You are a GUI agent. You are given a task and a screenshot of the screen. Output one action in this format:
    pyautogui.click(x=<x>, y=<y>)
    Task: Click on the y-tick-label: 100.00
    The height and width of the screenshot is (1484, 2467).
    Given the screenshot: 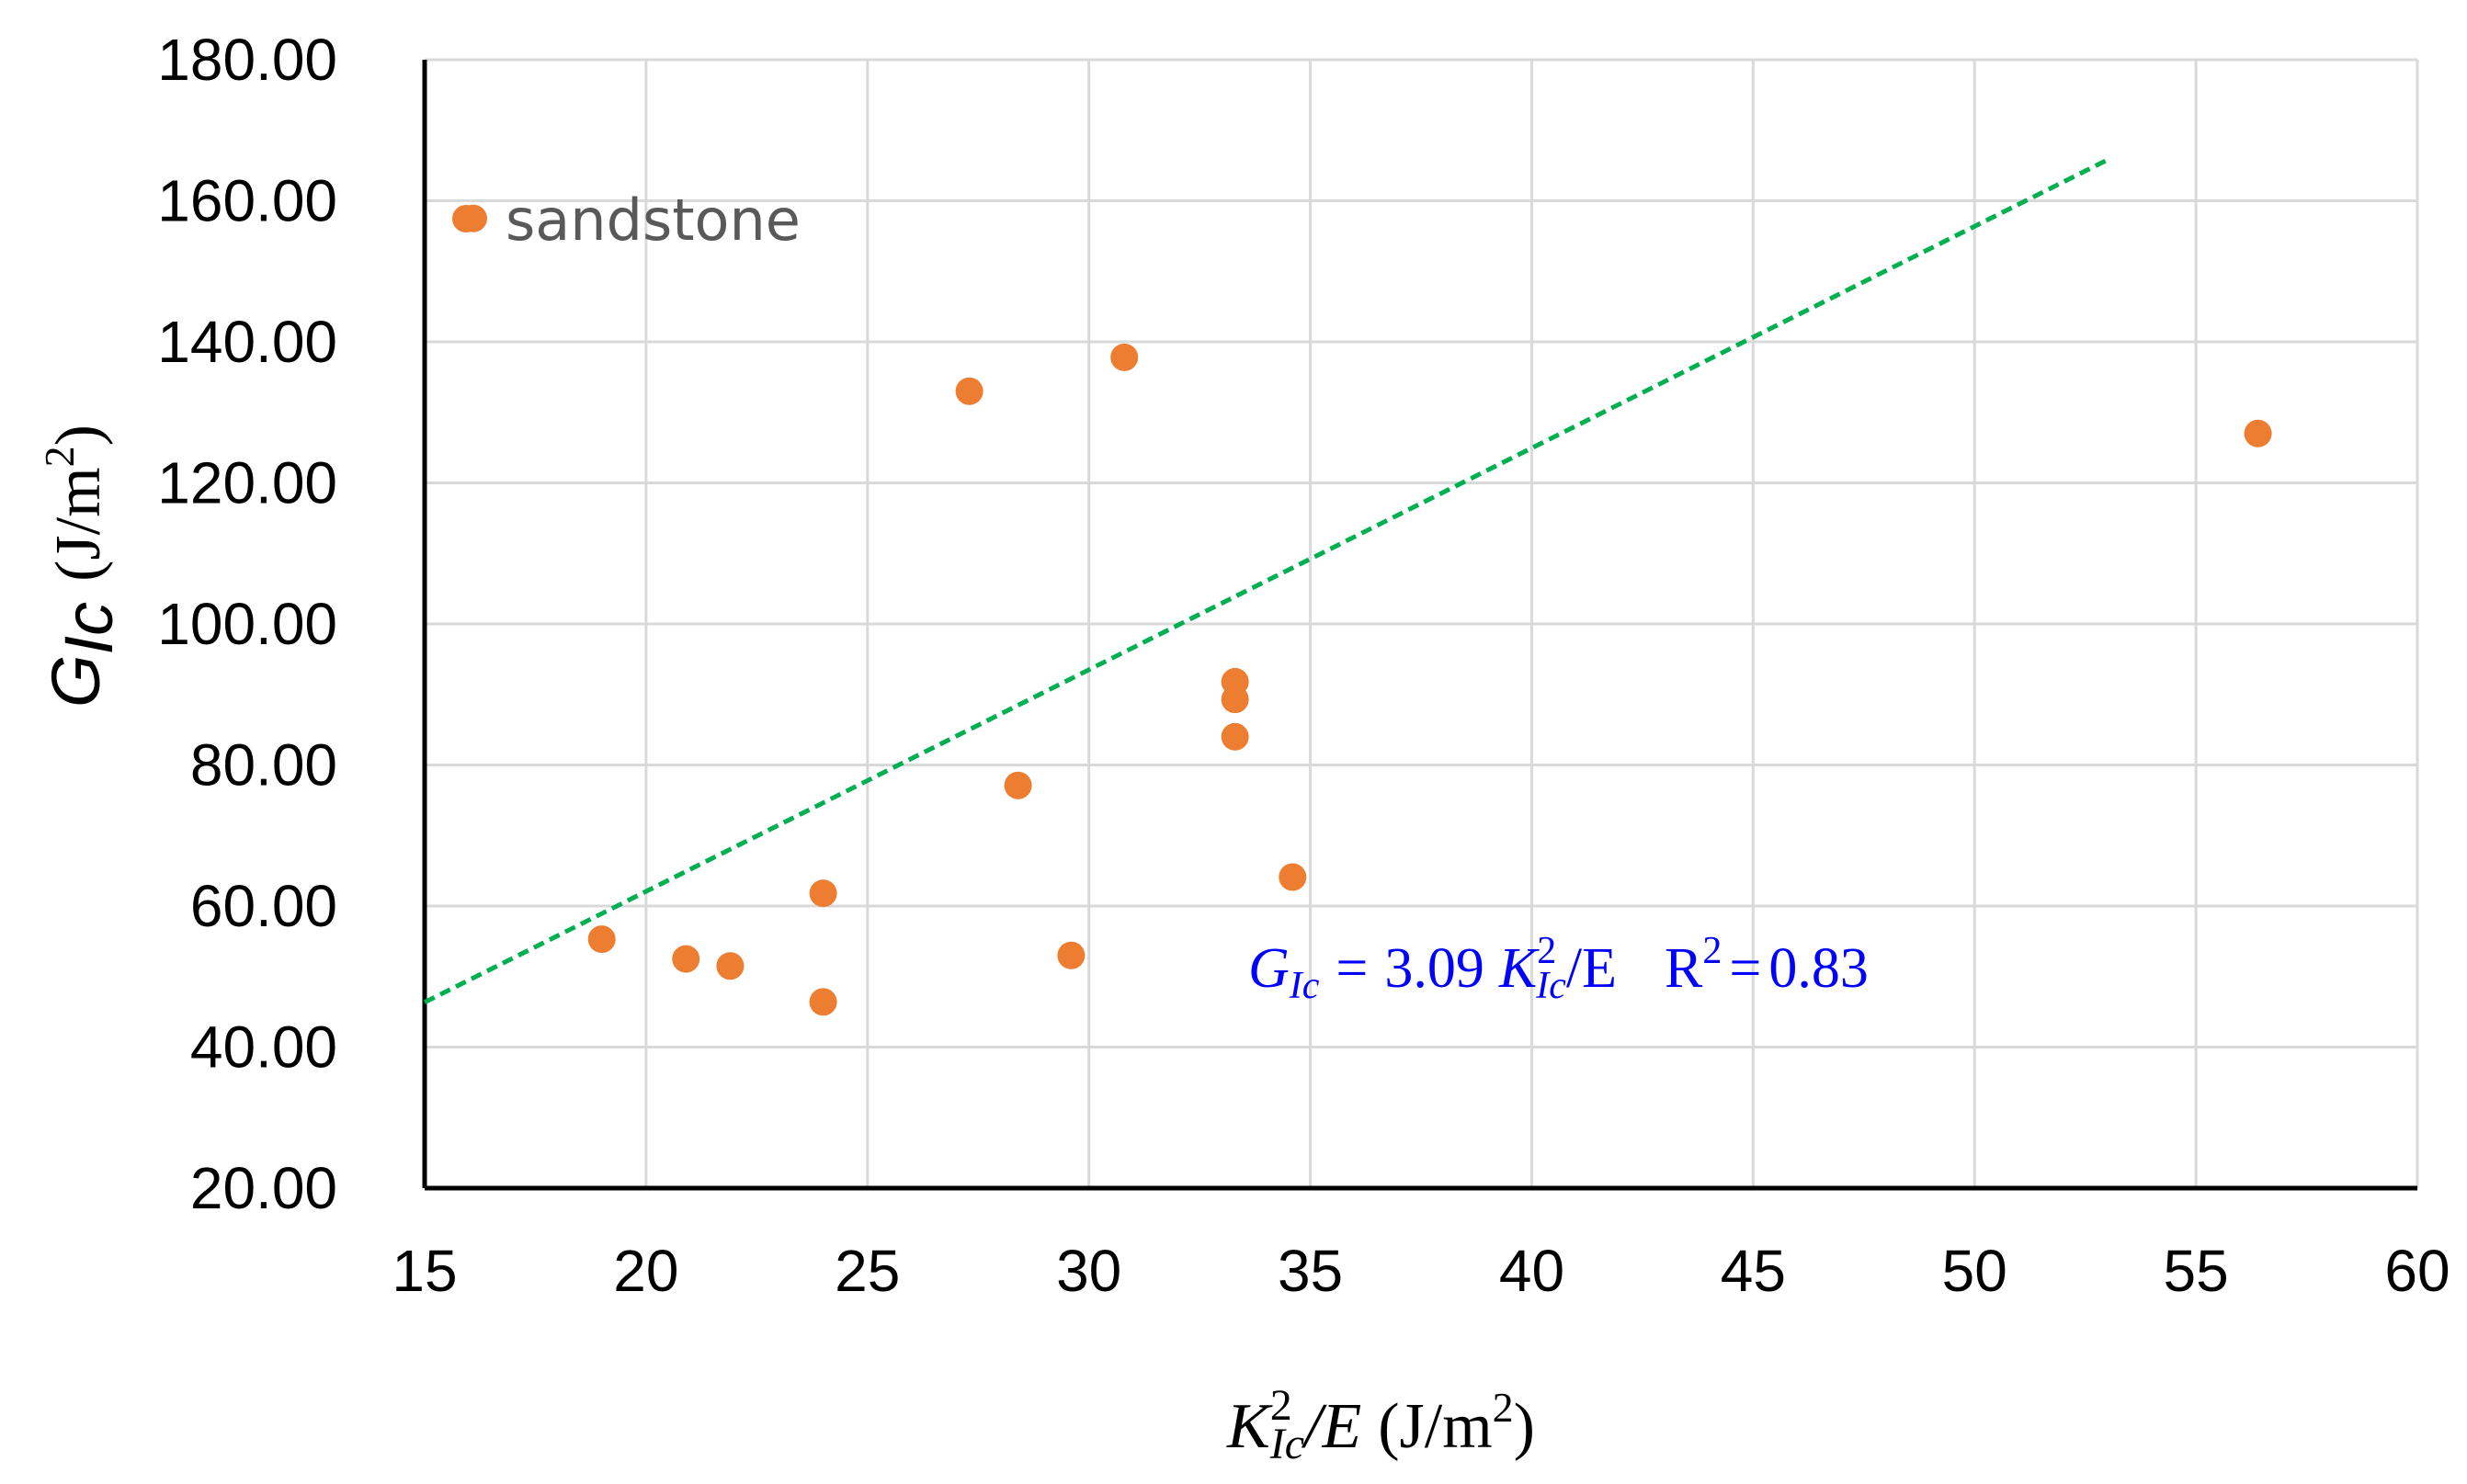 What is the action you would take?
    pyautogui.click(x=247, y=624)
    